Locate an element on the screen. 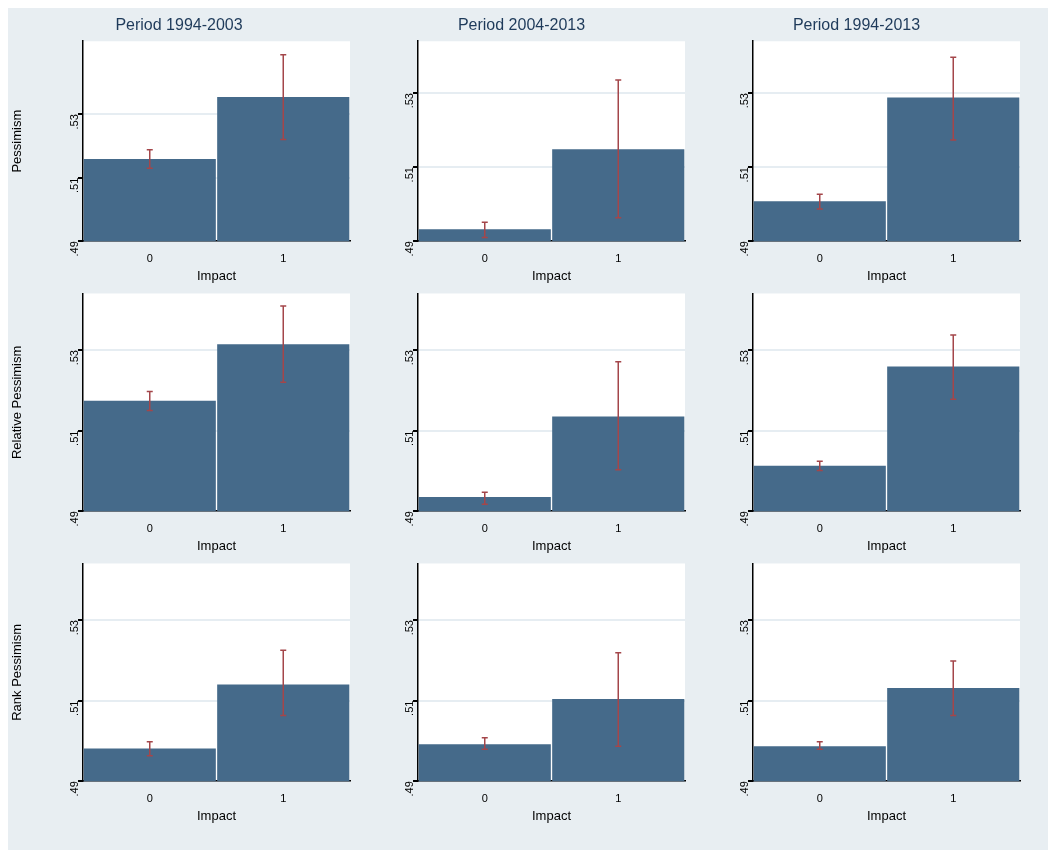 The width and height of the screenshot is (1057, 850). chart-title: Period 2004-2013 is located at coordinates (521, 25).